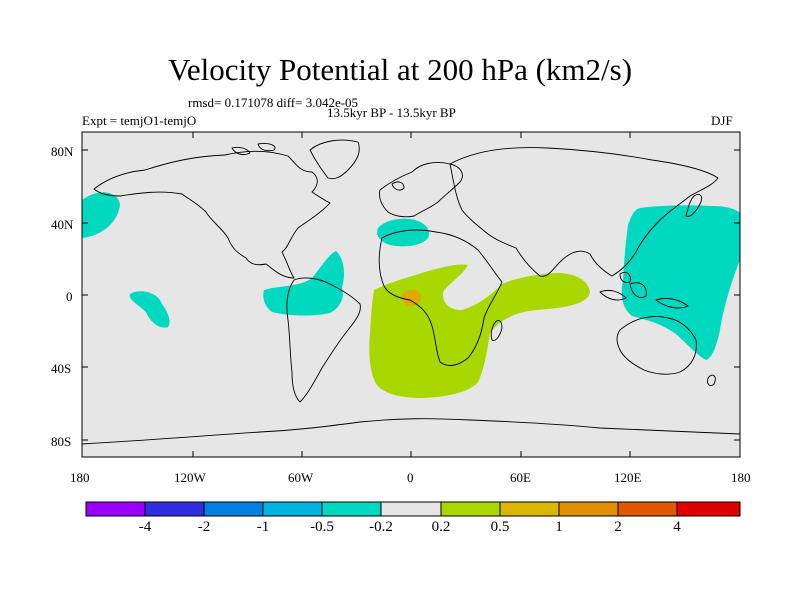 The image size is (800, 600). Describe the element at coordinates (411, 431) in the screenshot. I see `coastline-antarctica` at that location.